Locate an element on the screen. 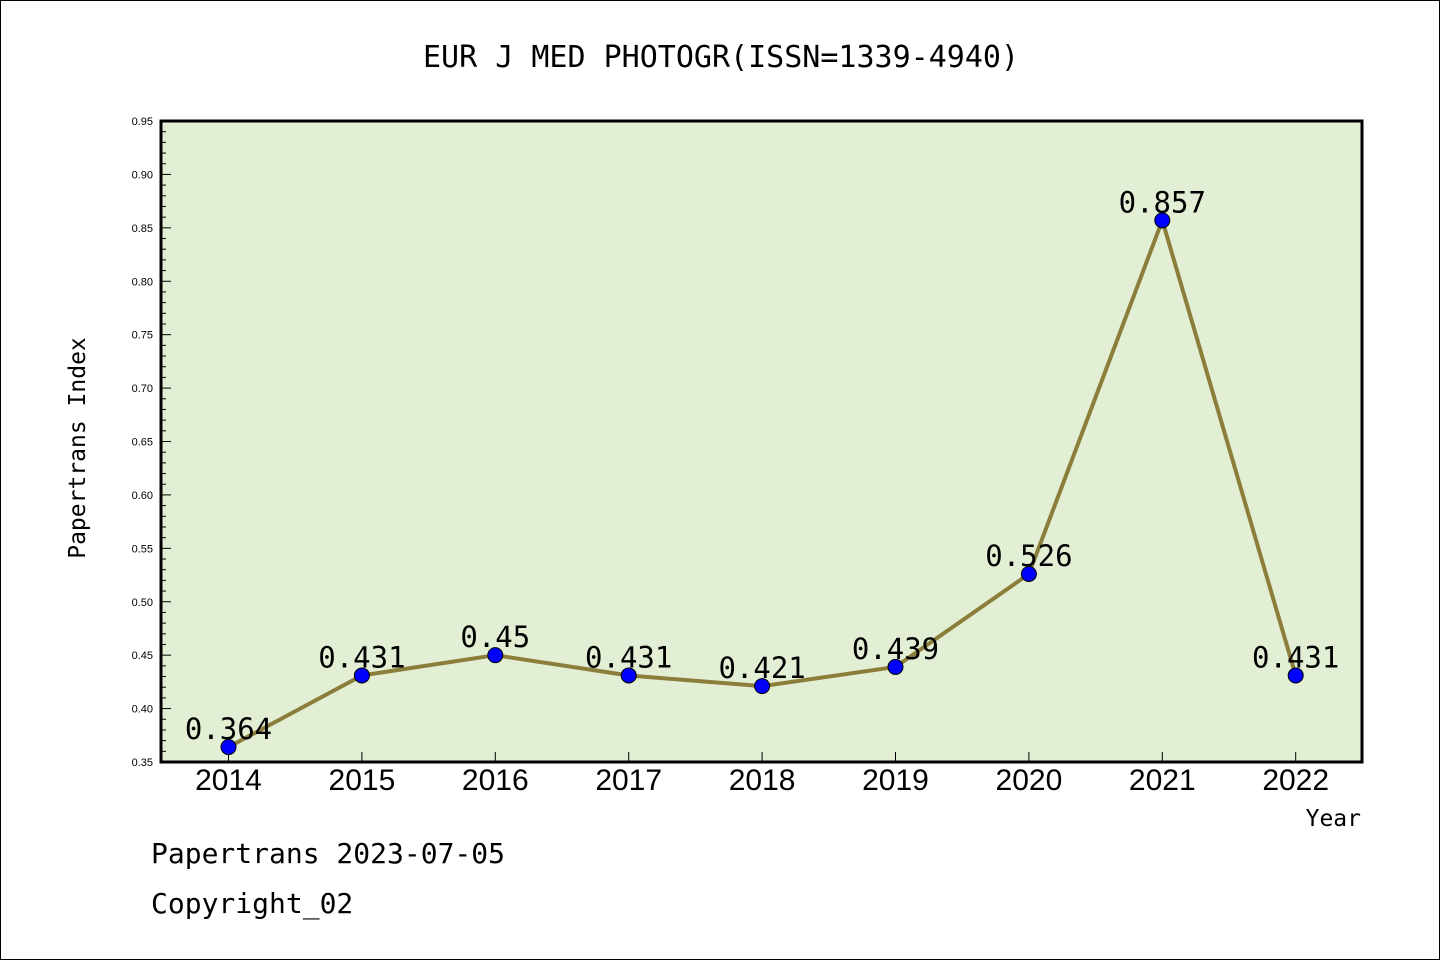 The height and width of the screenshot is (961, 1440). x-axis: 2014 2015 2016 2017 2018 2019 2020 2021 2022 is located at coordinates (762, 774).